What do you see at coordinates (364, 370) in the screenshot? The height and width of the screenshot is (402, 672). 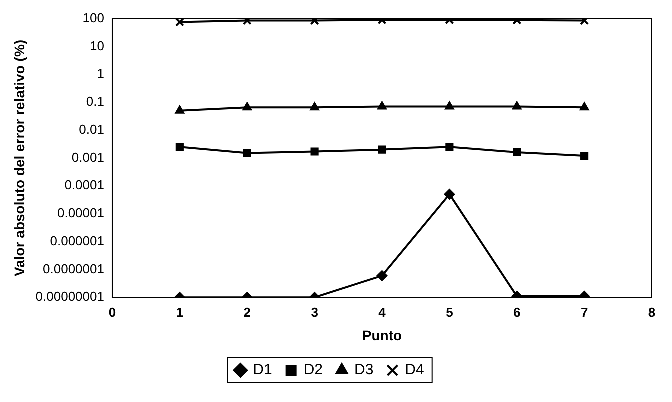 I see `legend-label: D3` at bounding box center [364, 370].